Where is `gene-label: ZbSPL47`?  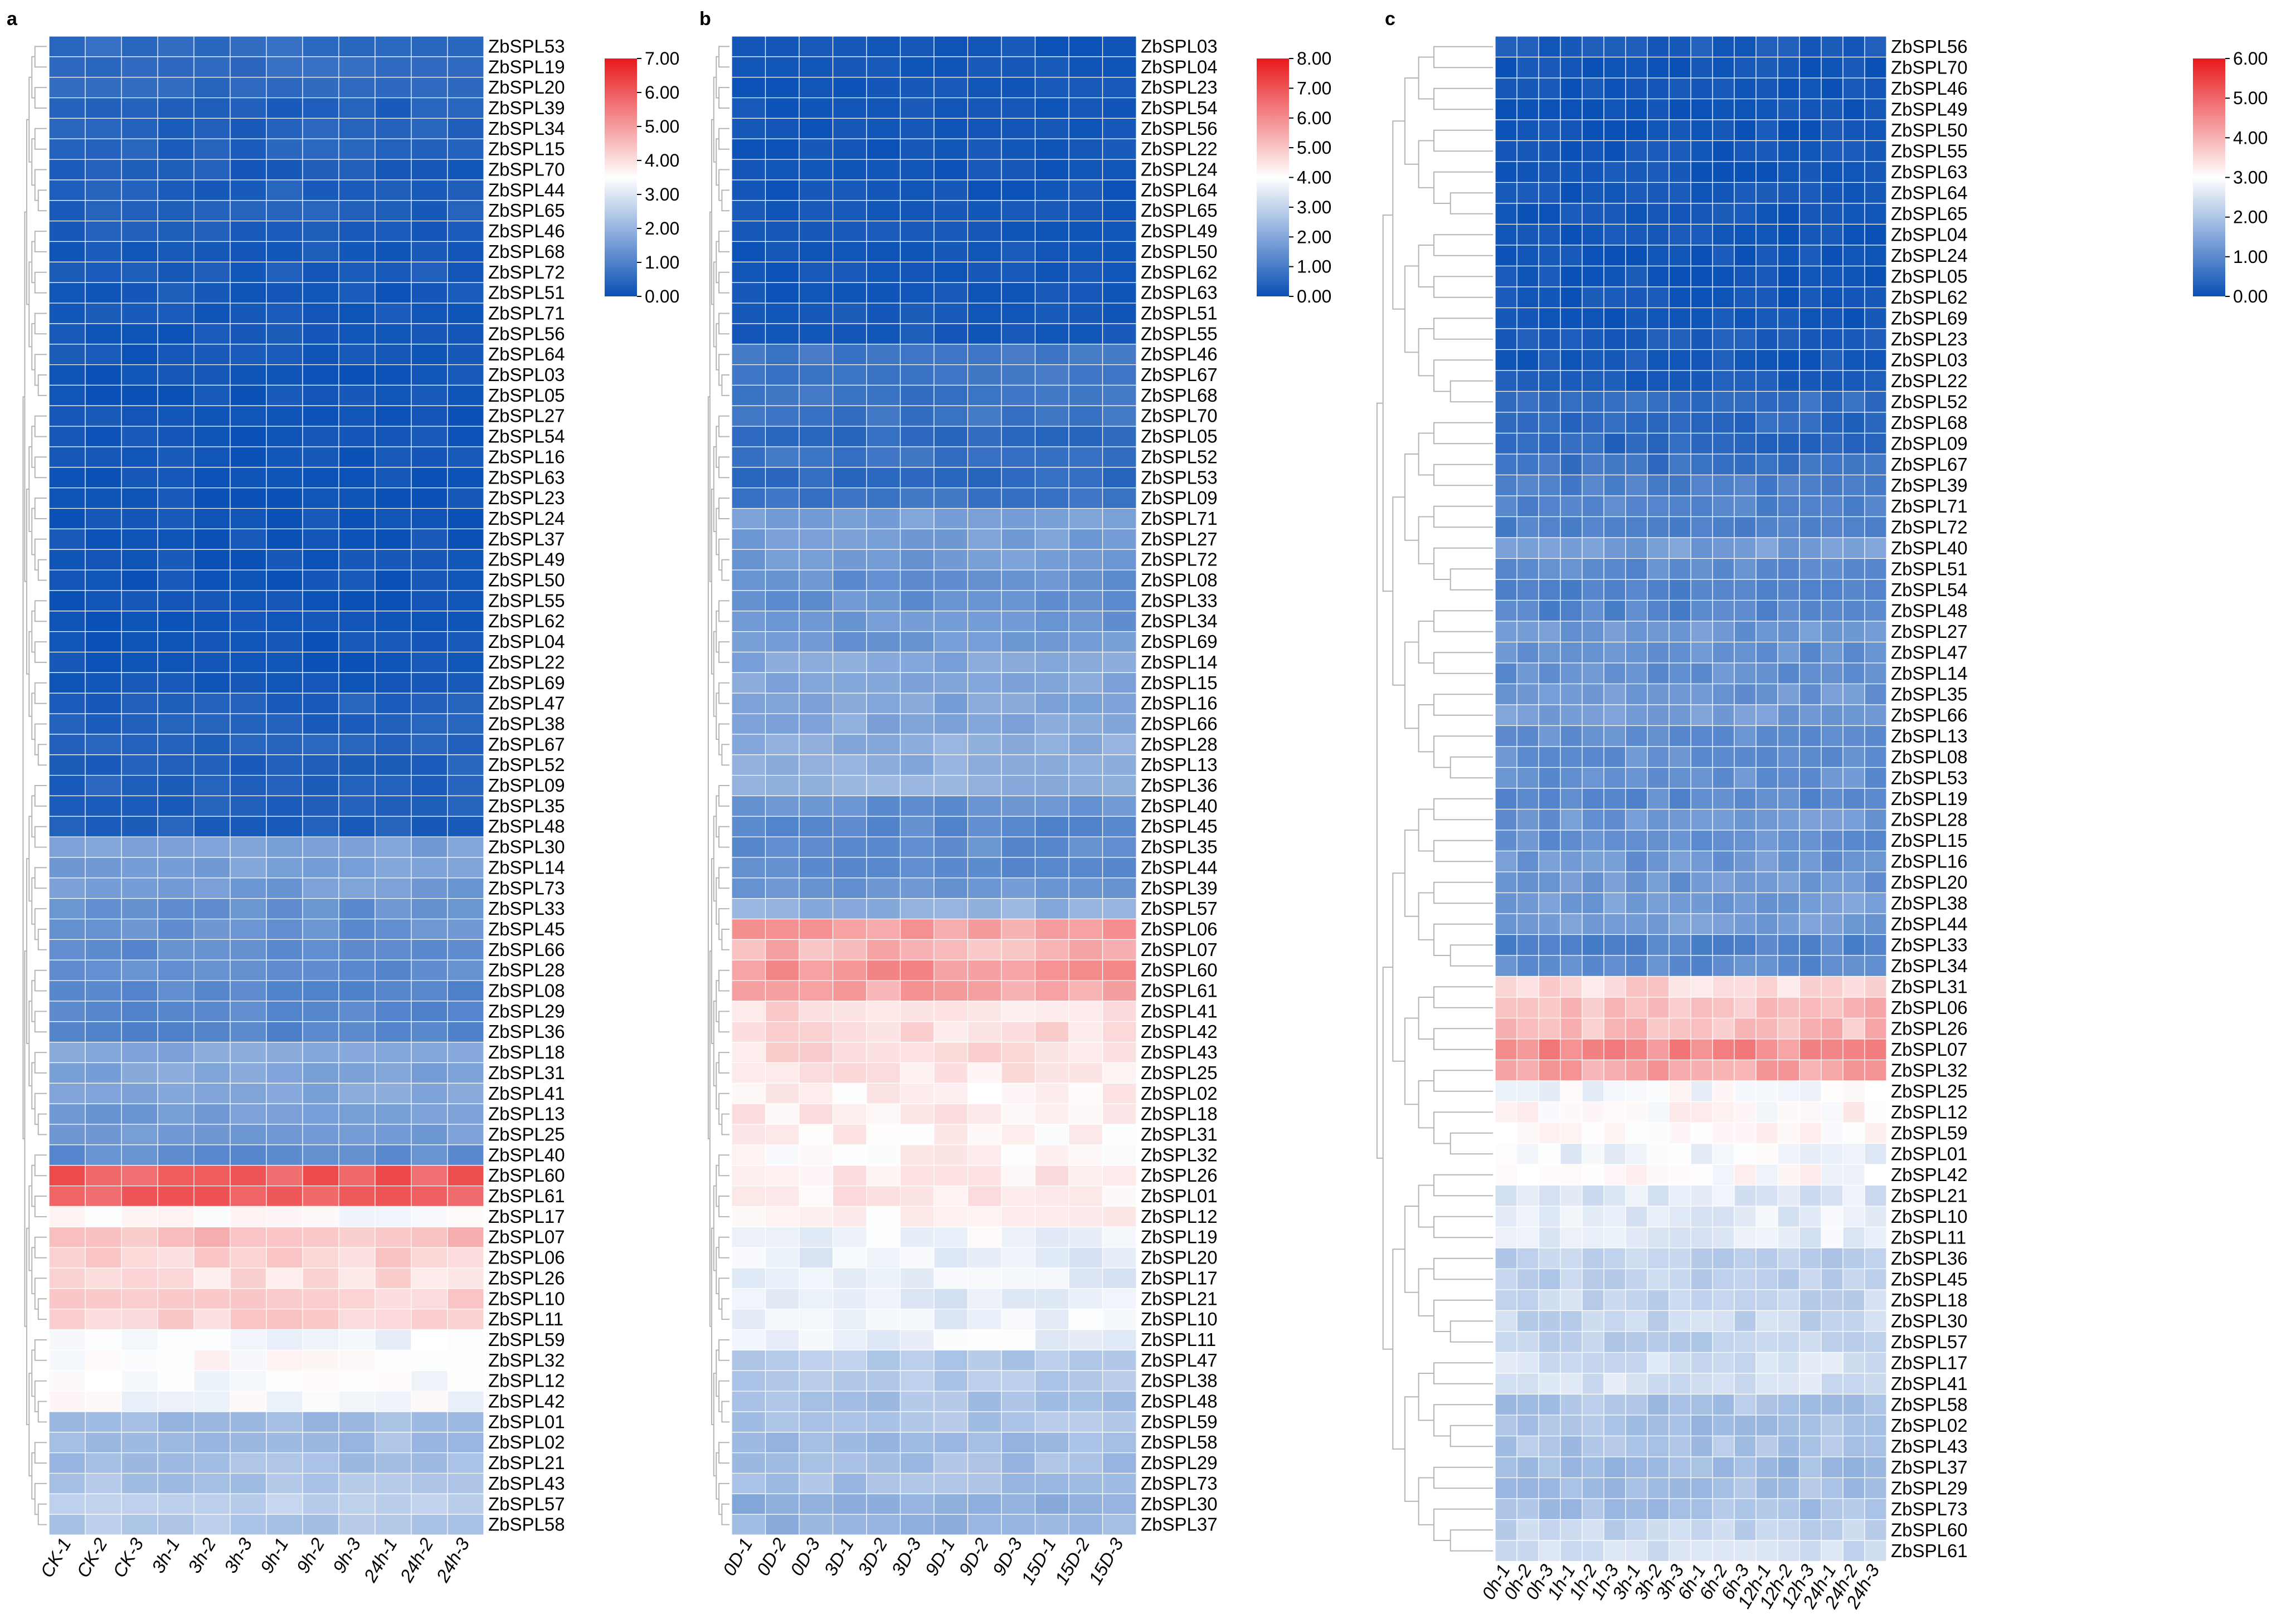
gene-label: ZbSPL47 is located at coordinates (526, 703).